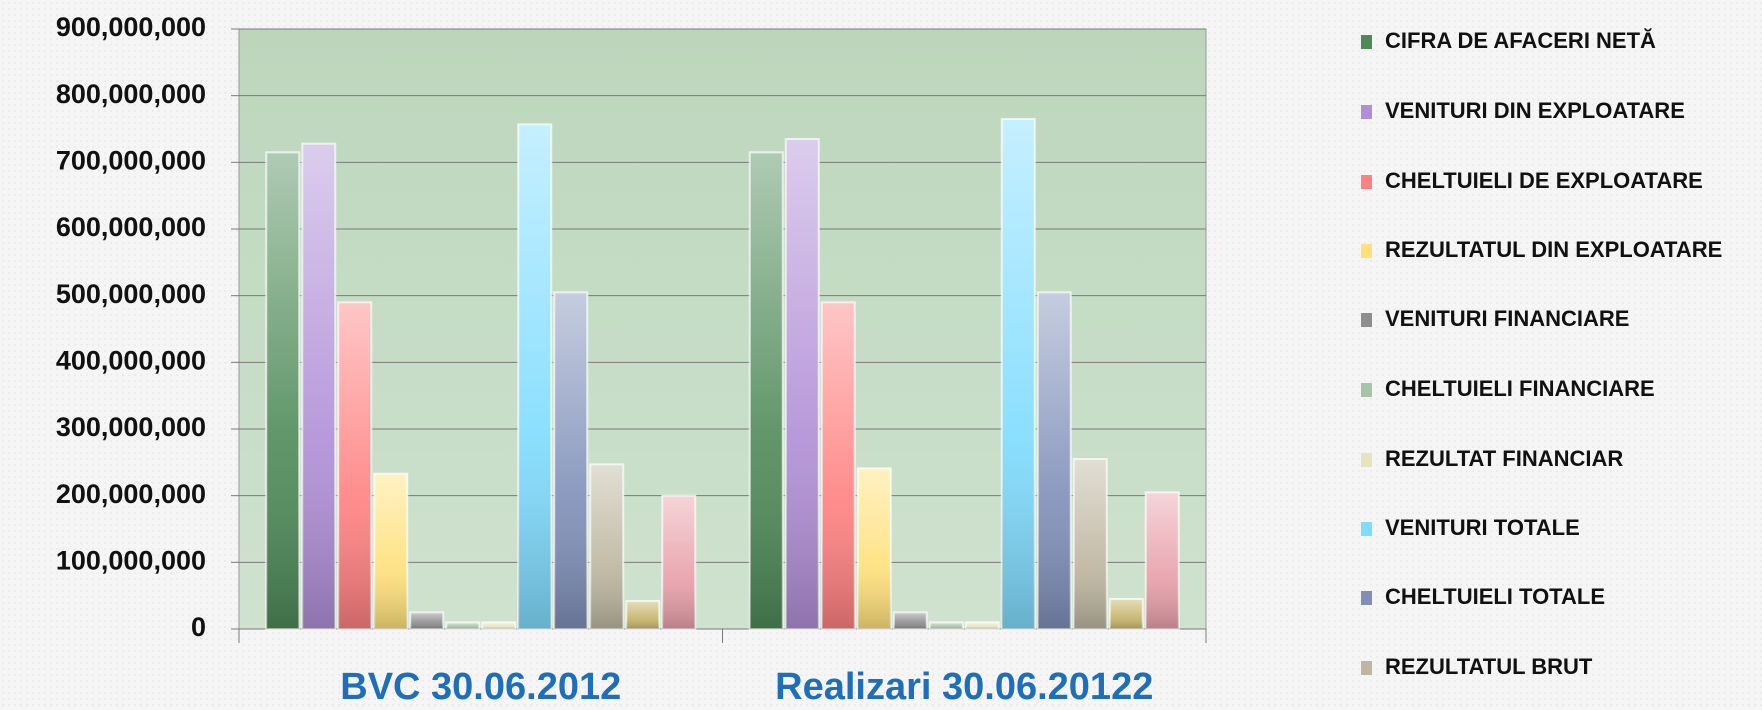 The height and width of the screenshot is (710, 1762). I want to click on y-tick-label: 500,000,000, so click(131, 294).